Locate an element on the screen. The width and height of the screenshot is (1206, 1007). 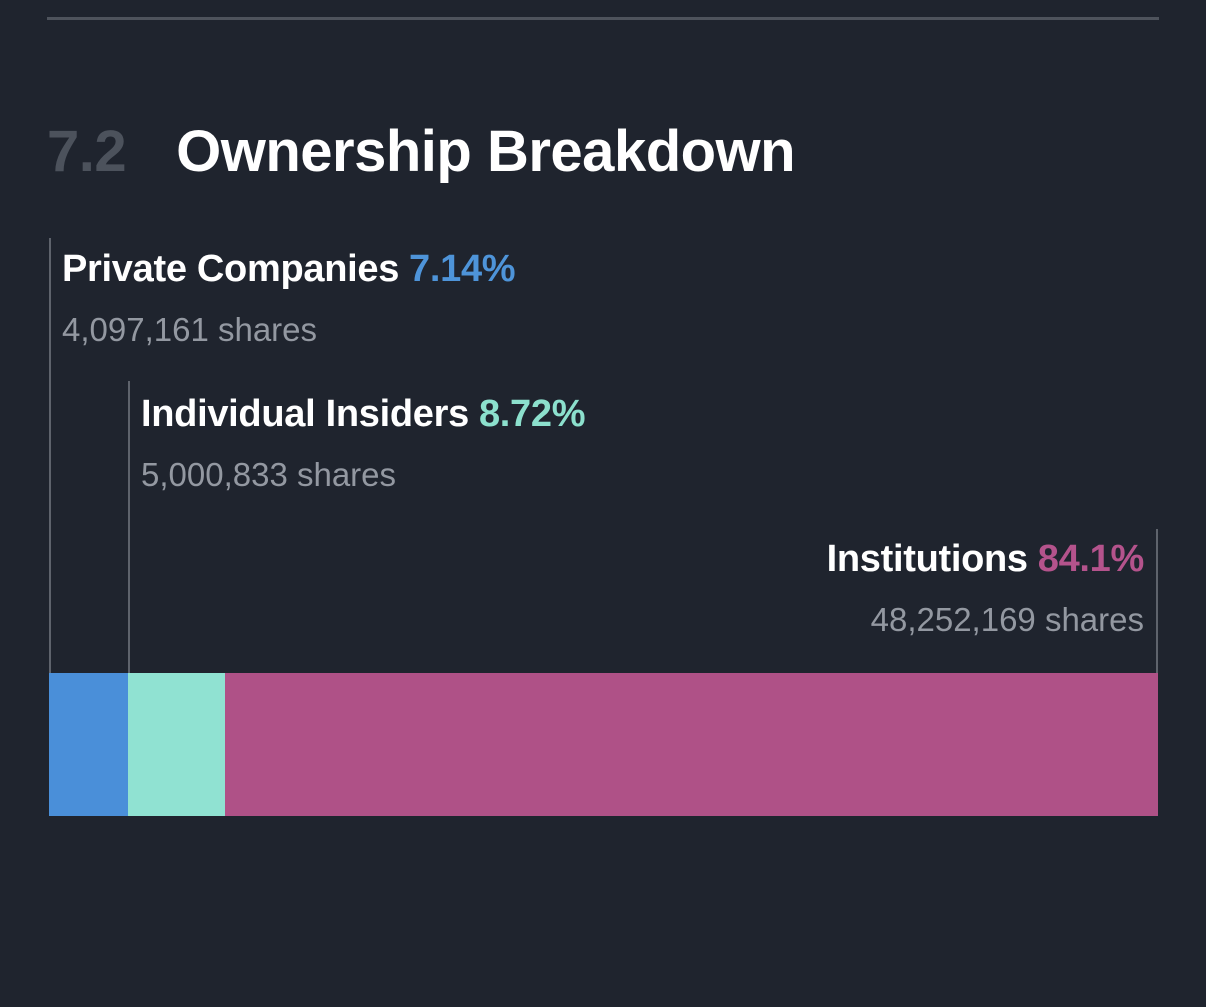
segment-percent: 7.14% is located at coordinates (462, 269).